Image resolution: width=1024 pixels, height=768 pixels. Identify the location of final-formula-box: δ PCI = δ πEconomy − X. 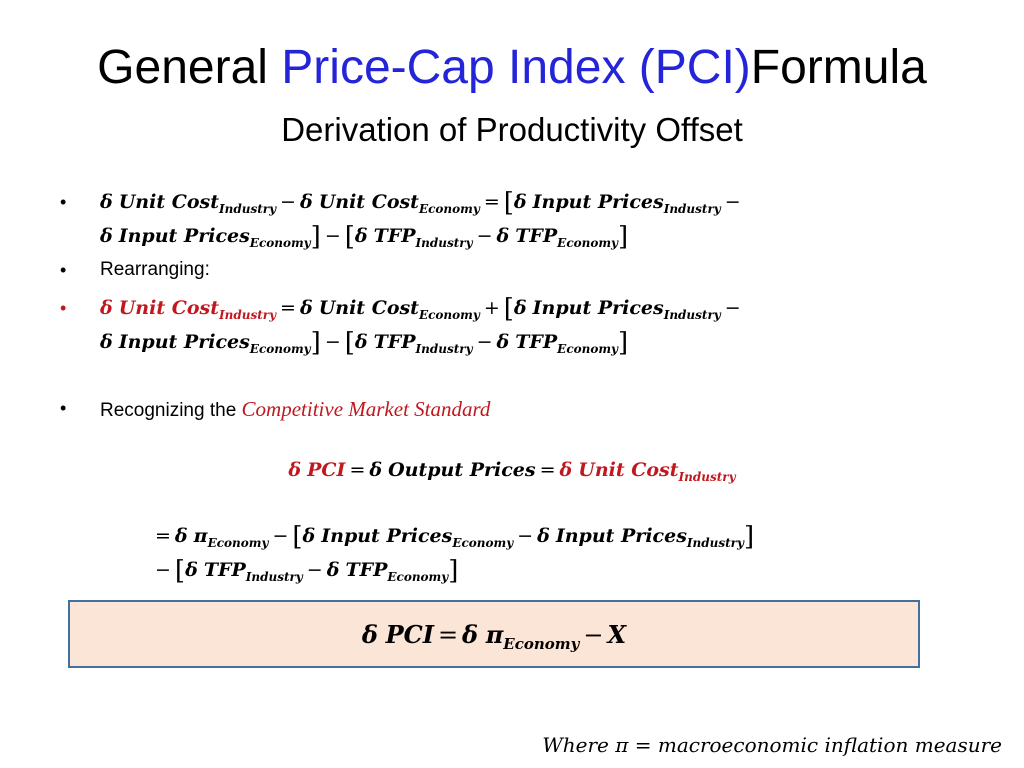
(494, 634).